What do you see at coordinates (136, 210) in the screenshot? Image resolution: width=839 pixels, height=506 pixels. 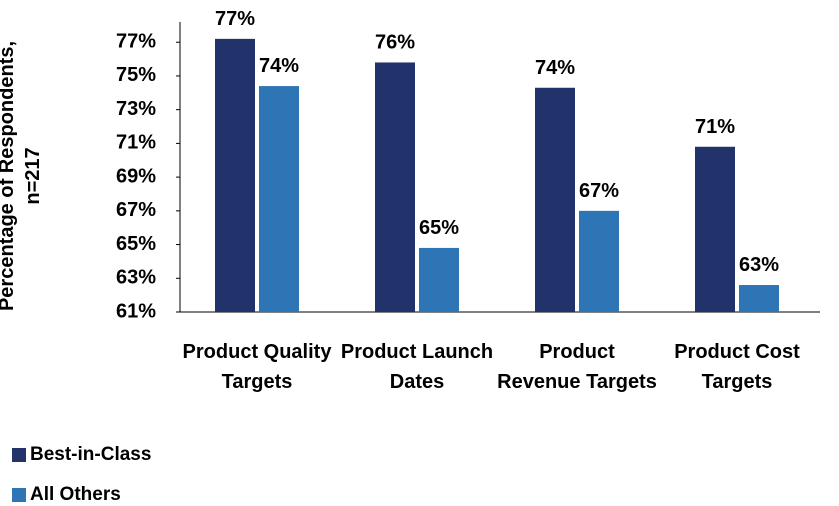 I see `y-tick-label: 67%` at bounding box center [136, 210].